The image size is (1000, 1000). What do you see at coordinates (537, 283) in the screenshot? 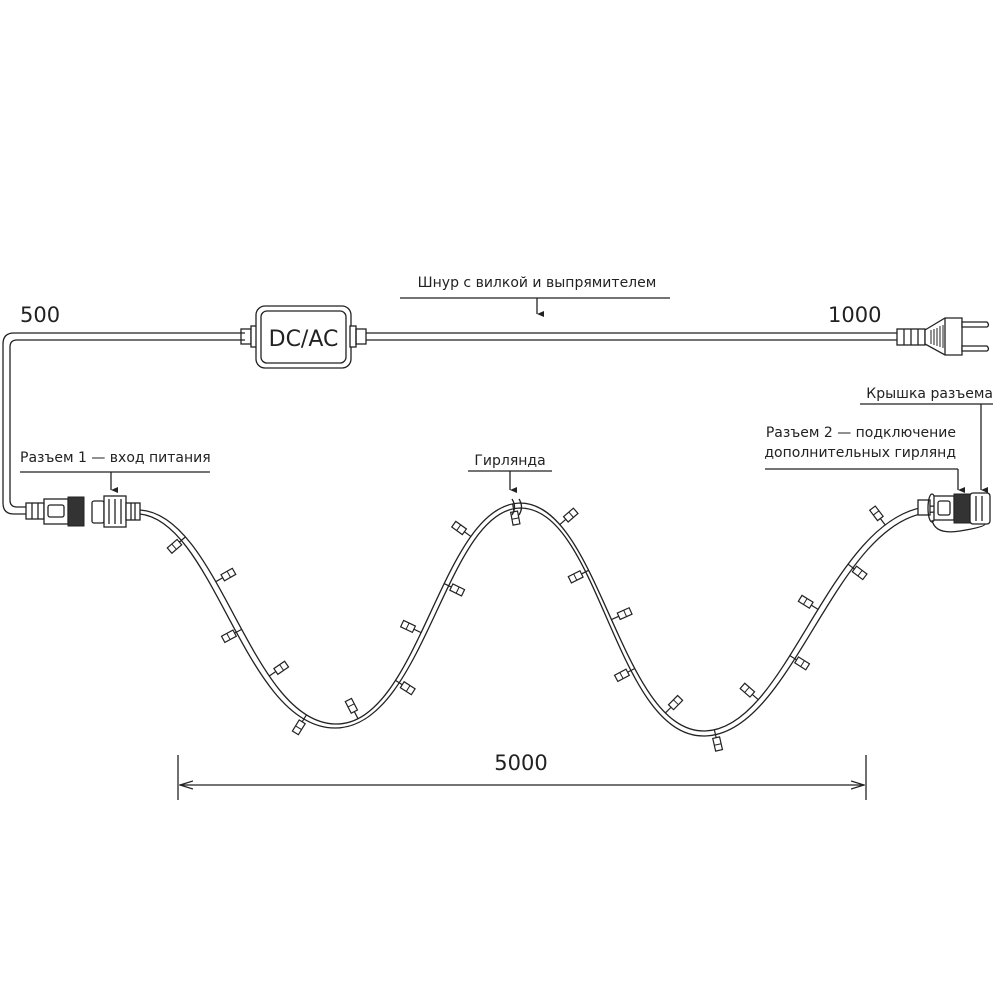
I see `cord-label: Шнур с вилкой и выпрямителем` at bounding box center [537, 283].